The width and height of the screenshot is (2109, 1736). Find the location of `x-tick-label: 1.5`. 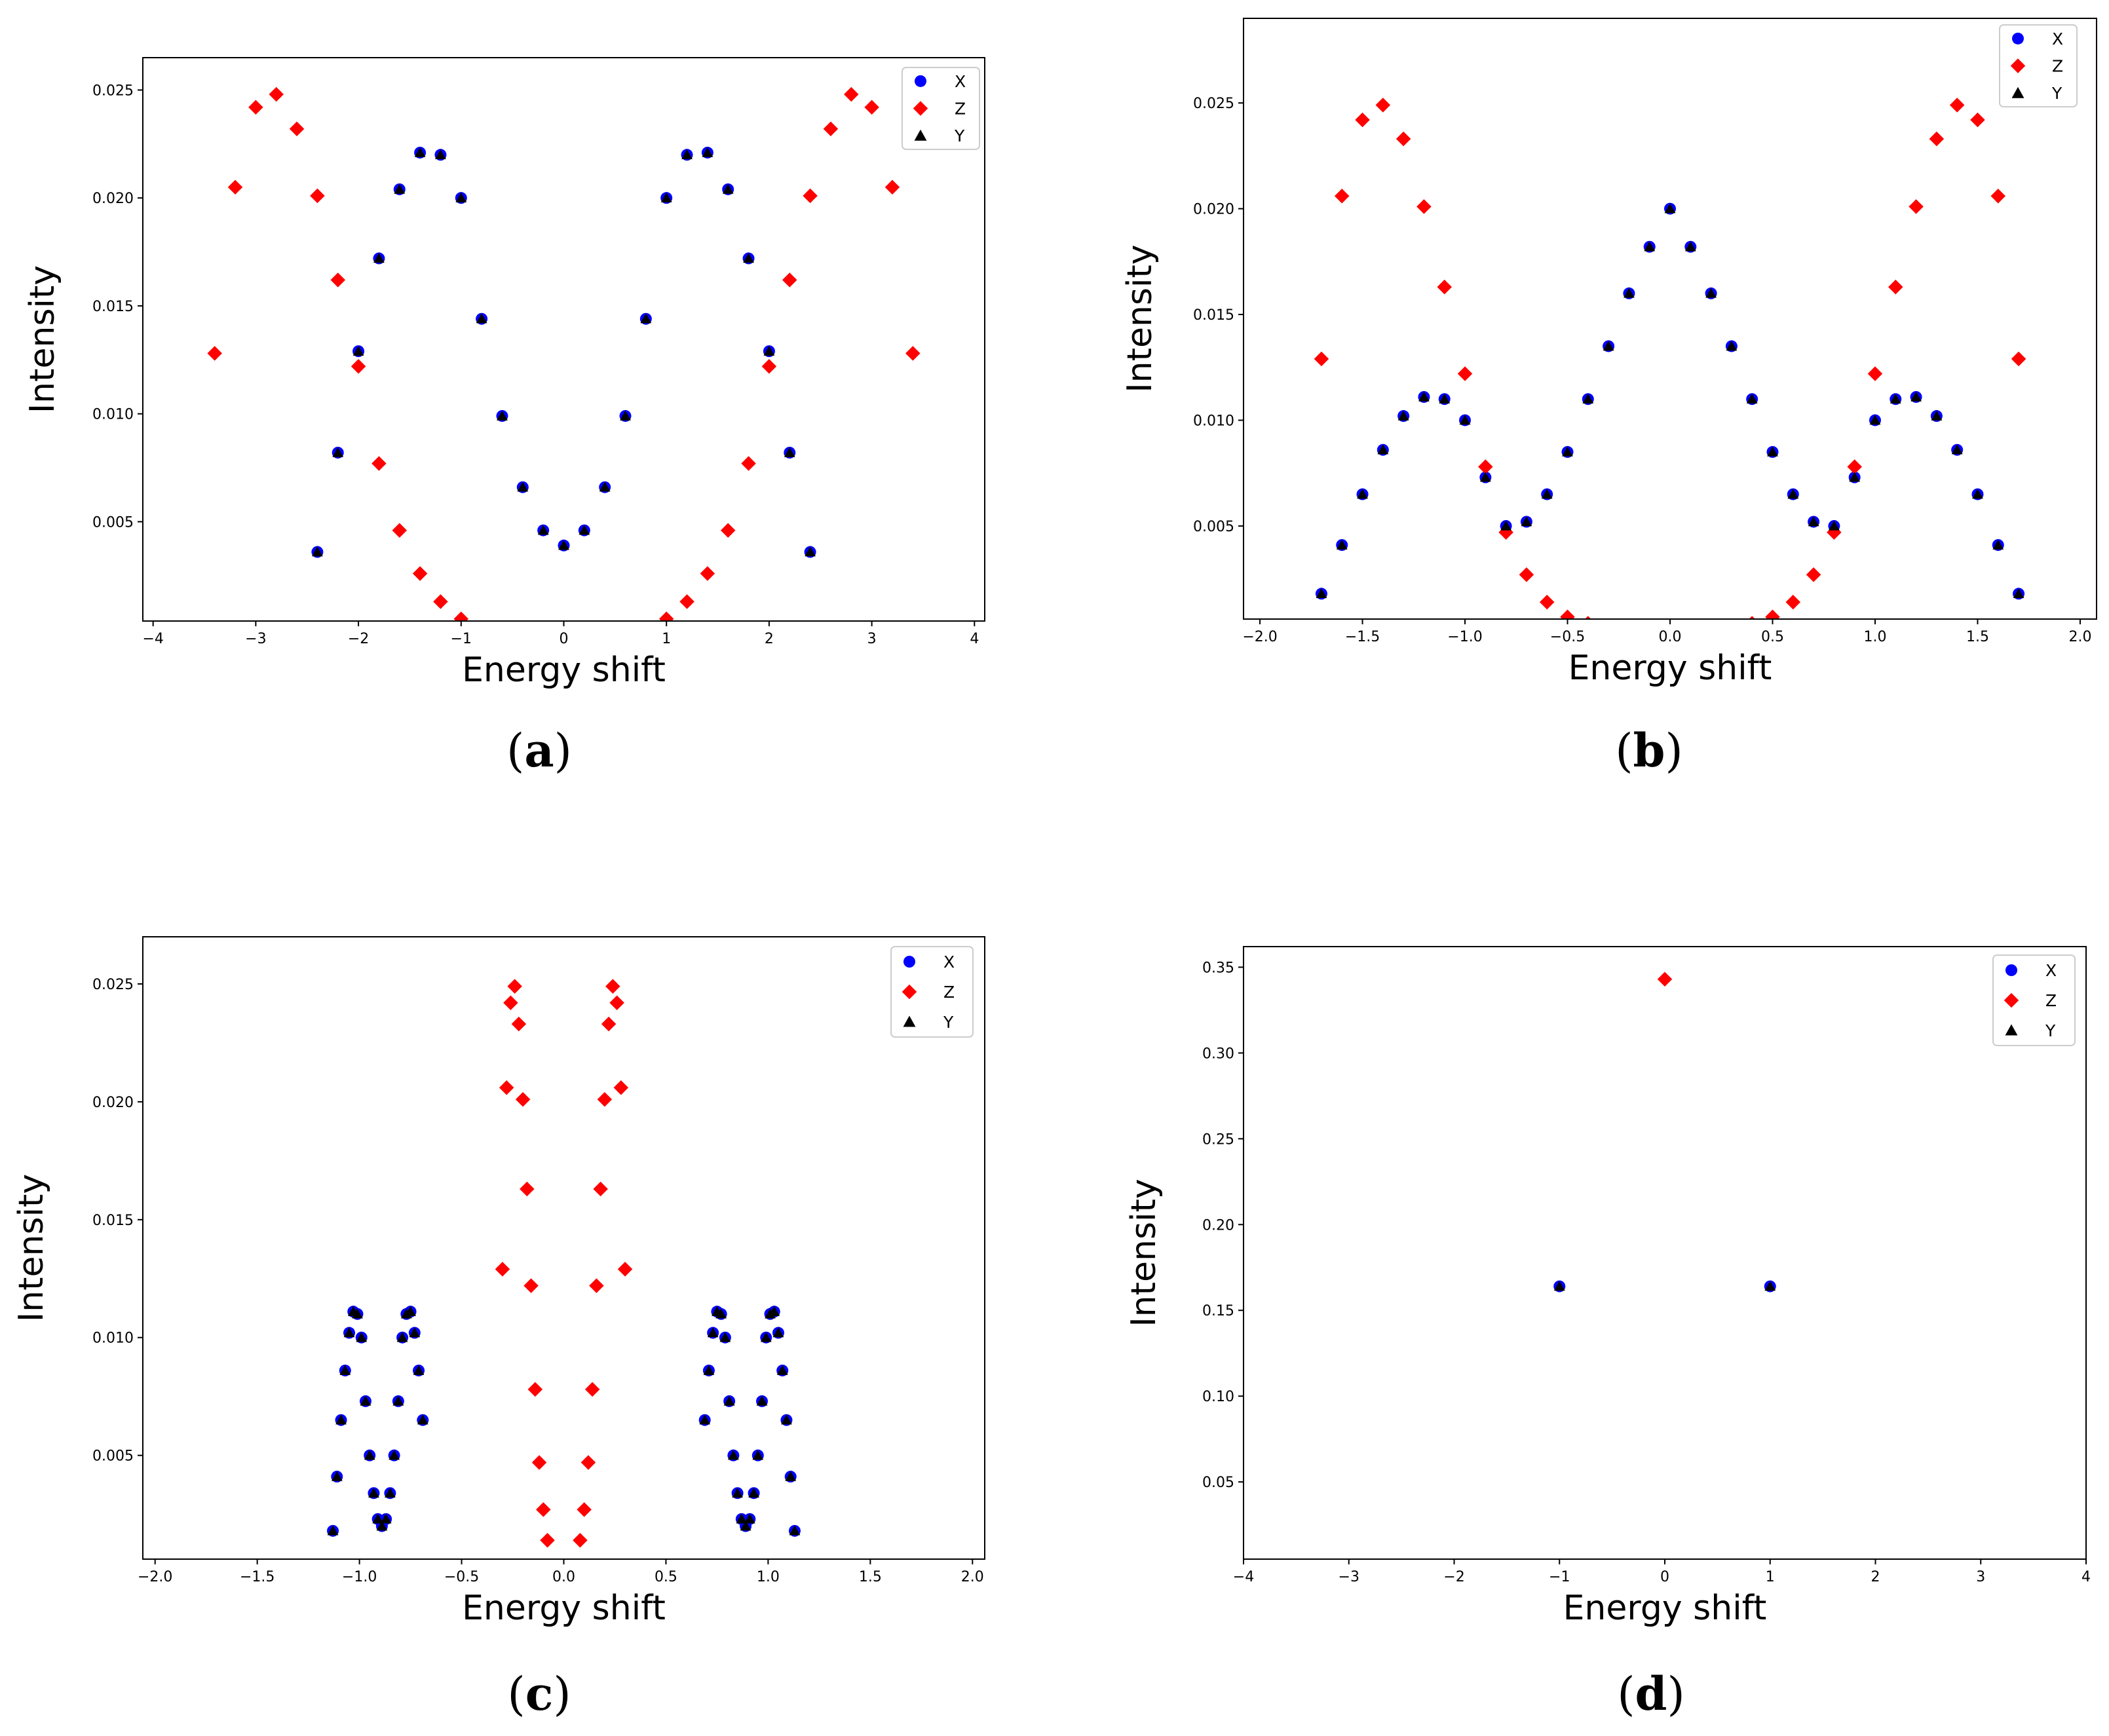

x-tick-label: 1.5 is located at coordinates (870, 1577).